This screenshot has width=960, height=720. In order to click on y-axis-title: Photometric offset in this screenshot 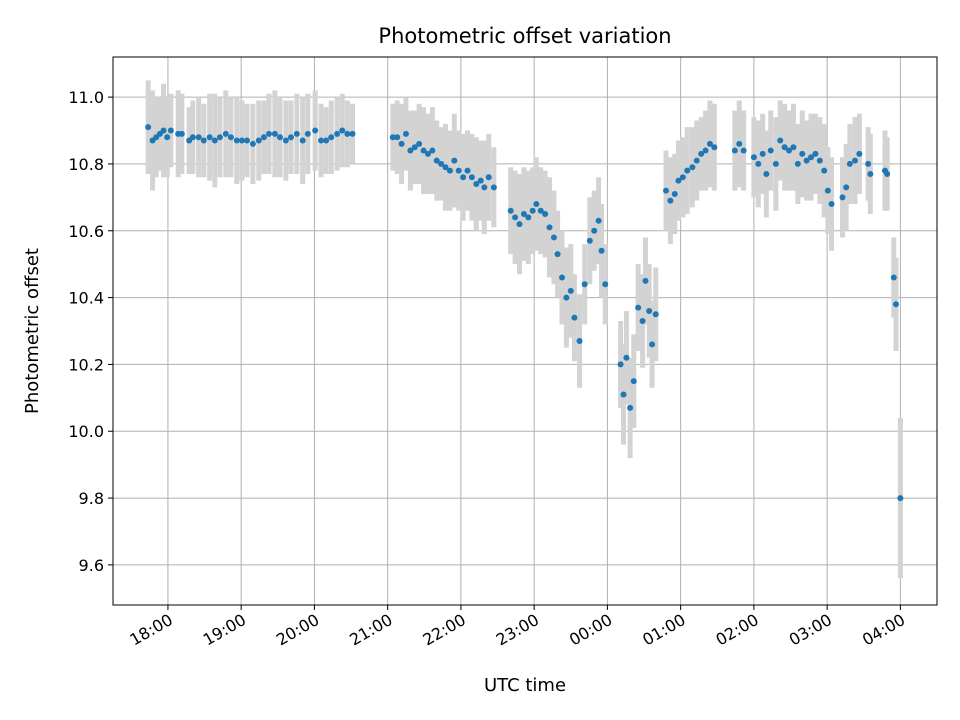, I will do `click(32, 331)`.